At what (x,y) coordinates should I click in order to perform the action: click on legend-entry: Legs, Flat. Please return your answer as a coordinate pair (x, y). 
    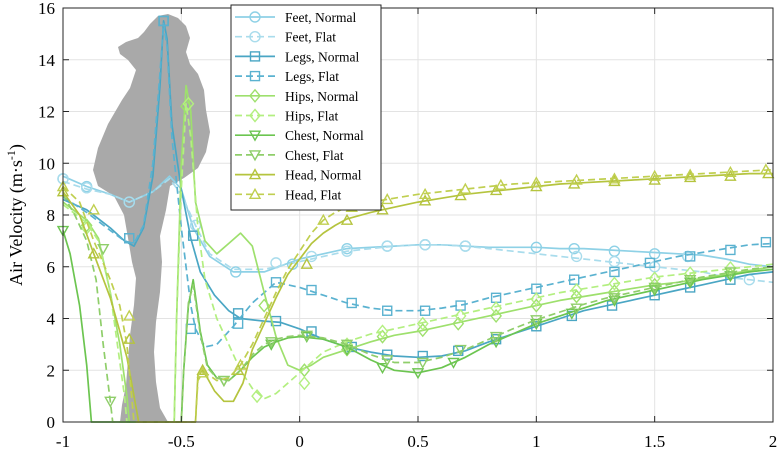
    Looking at the image, I should click on (287, 76).